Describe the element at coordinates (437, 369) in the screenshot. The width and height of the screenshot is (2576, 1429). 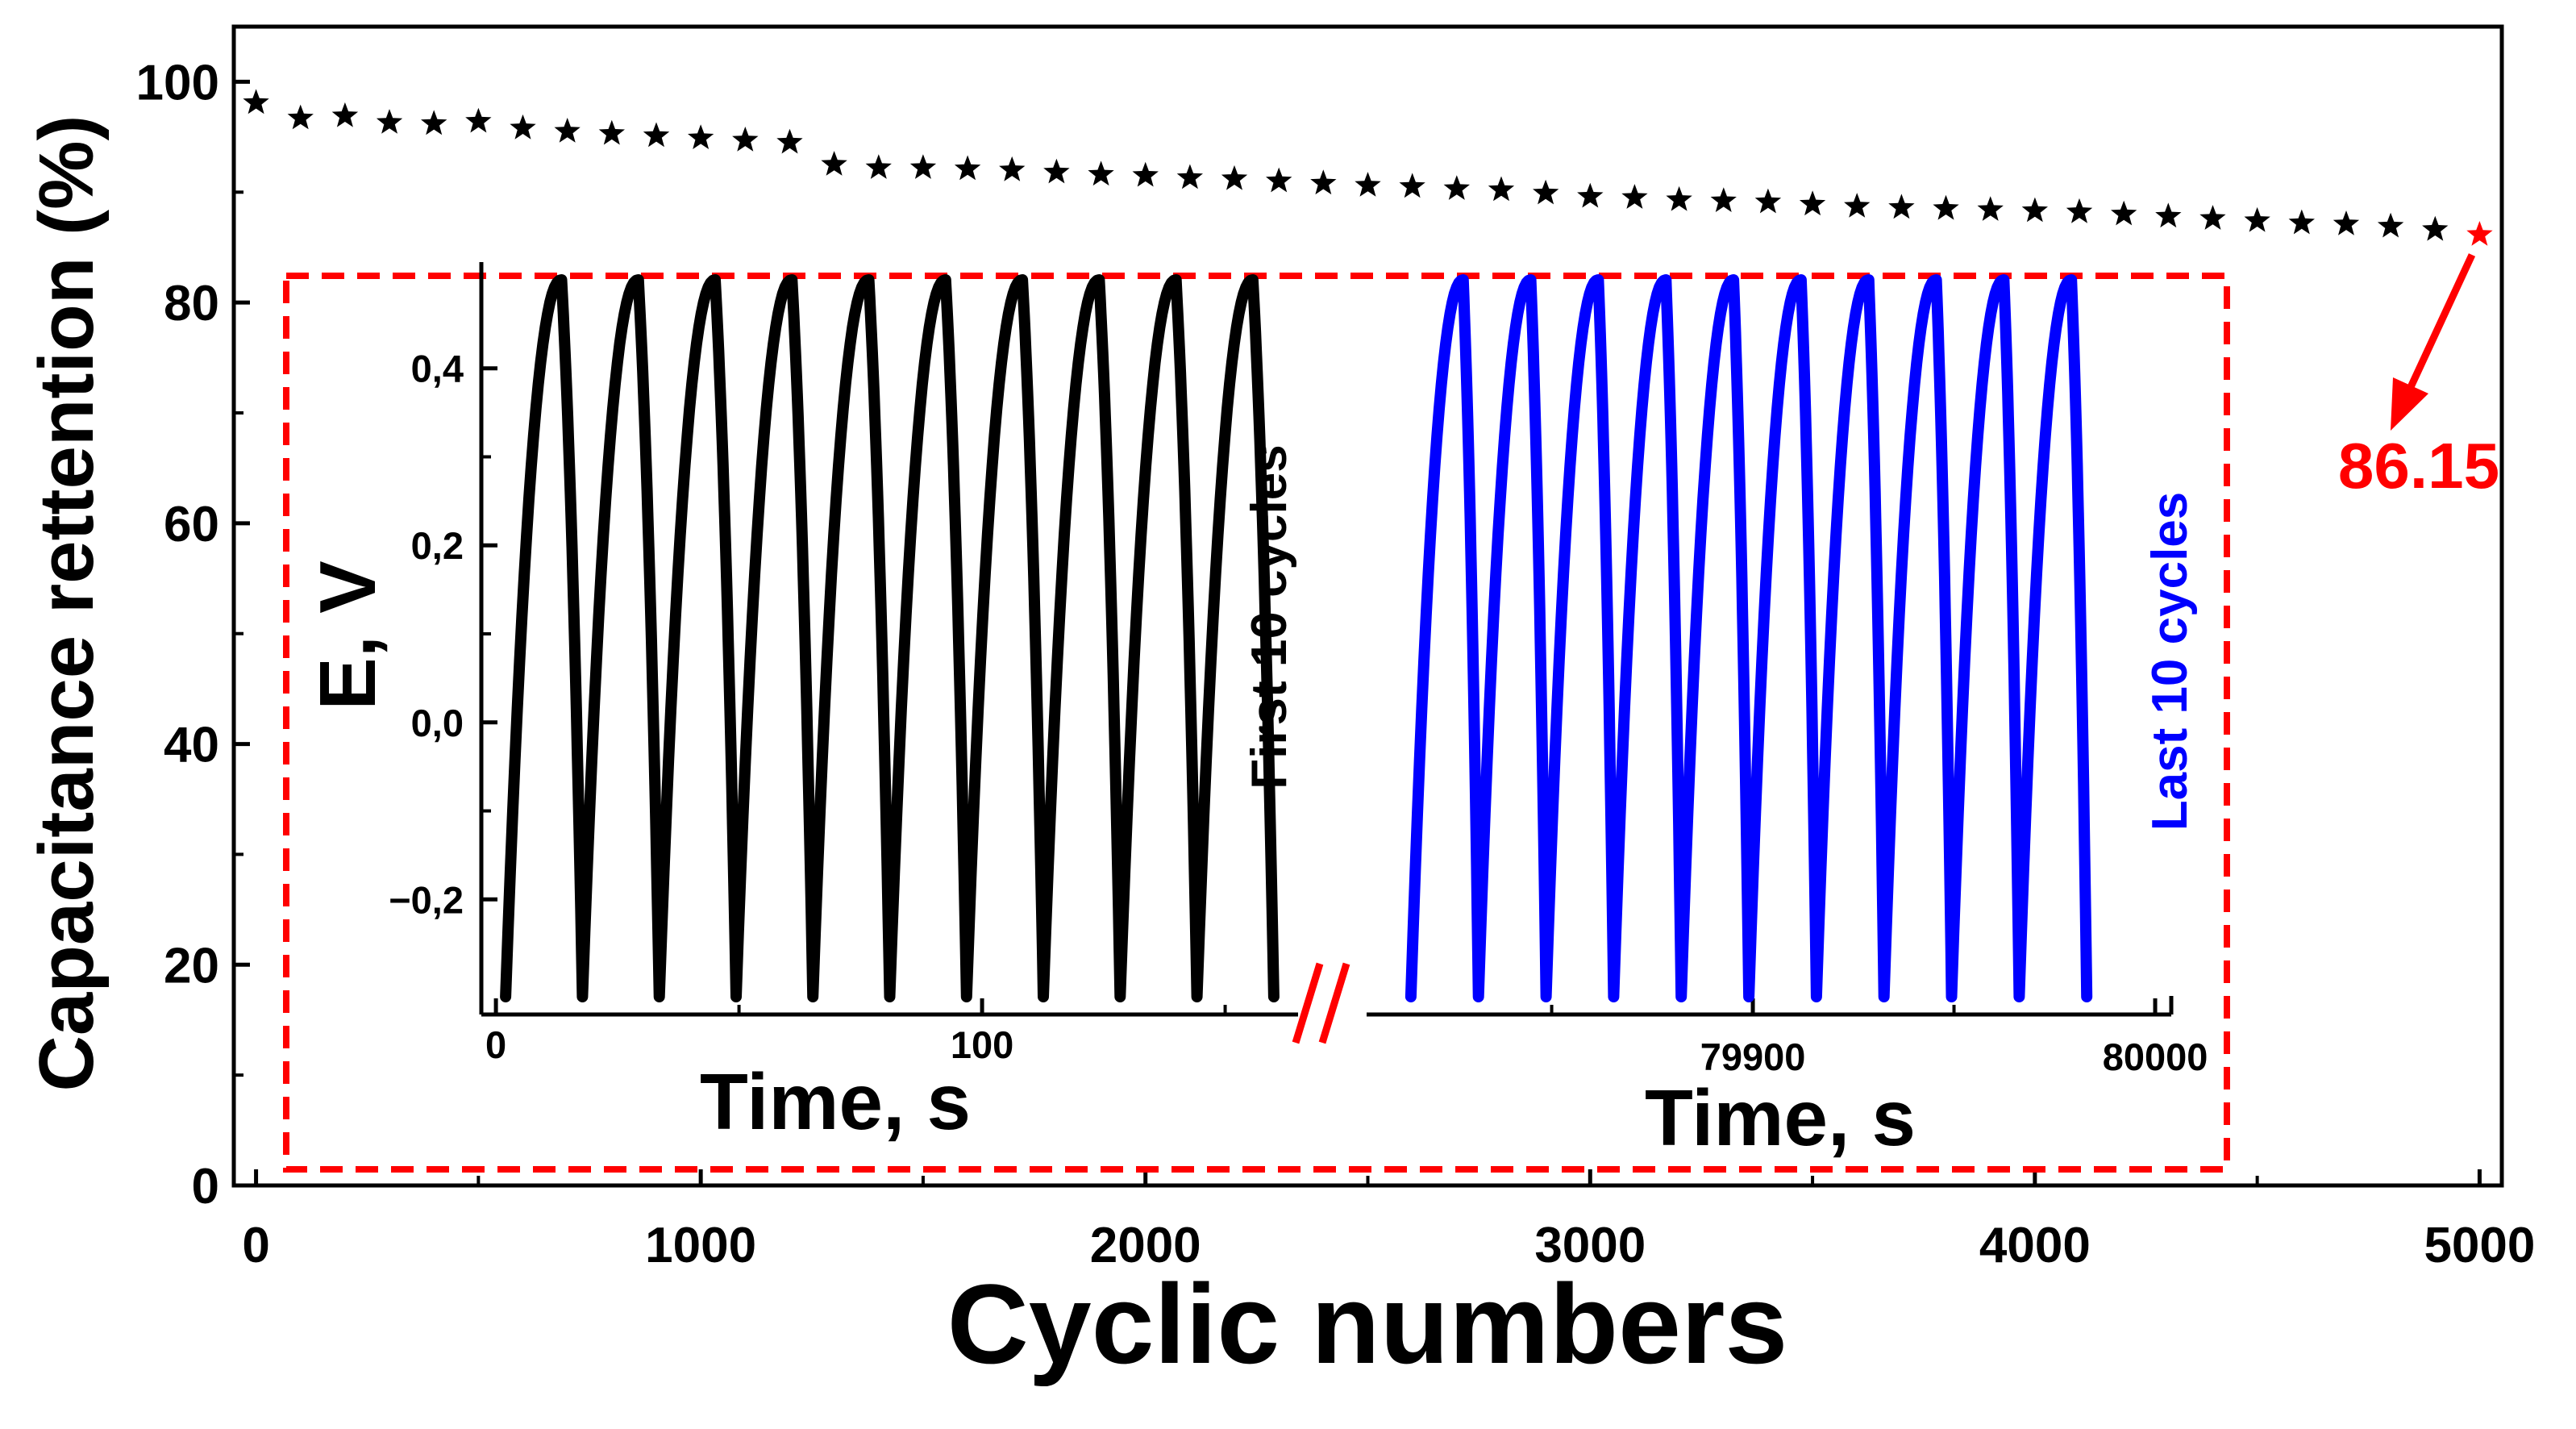
I see `inset-y-tick-label: 0,4` at that location.